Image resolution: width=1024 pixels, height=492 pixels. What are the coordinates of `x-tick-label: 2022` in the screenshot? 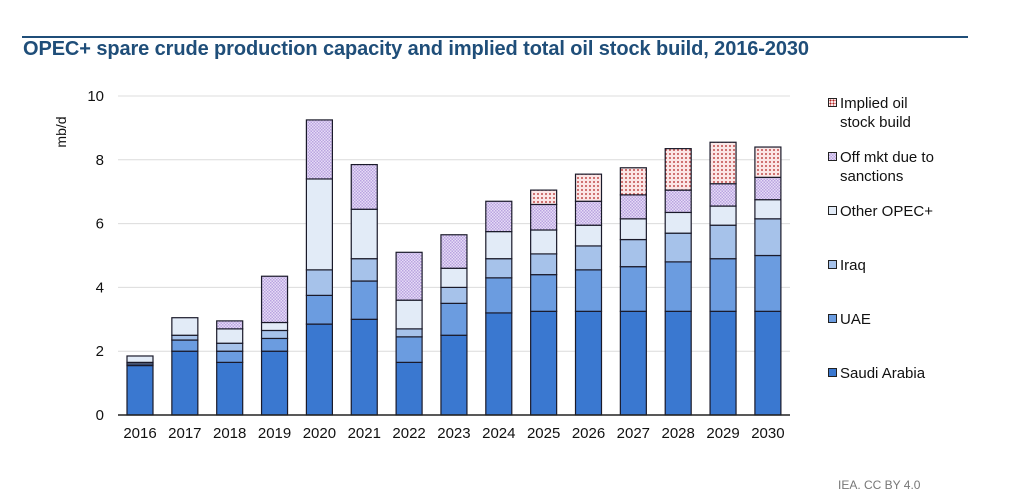 It's located at (408, 433).